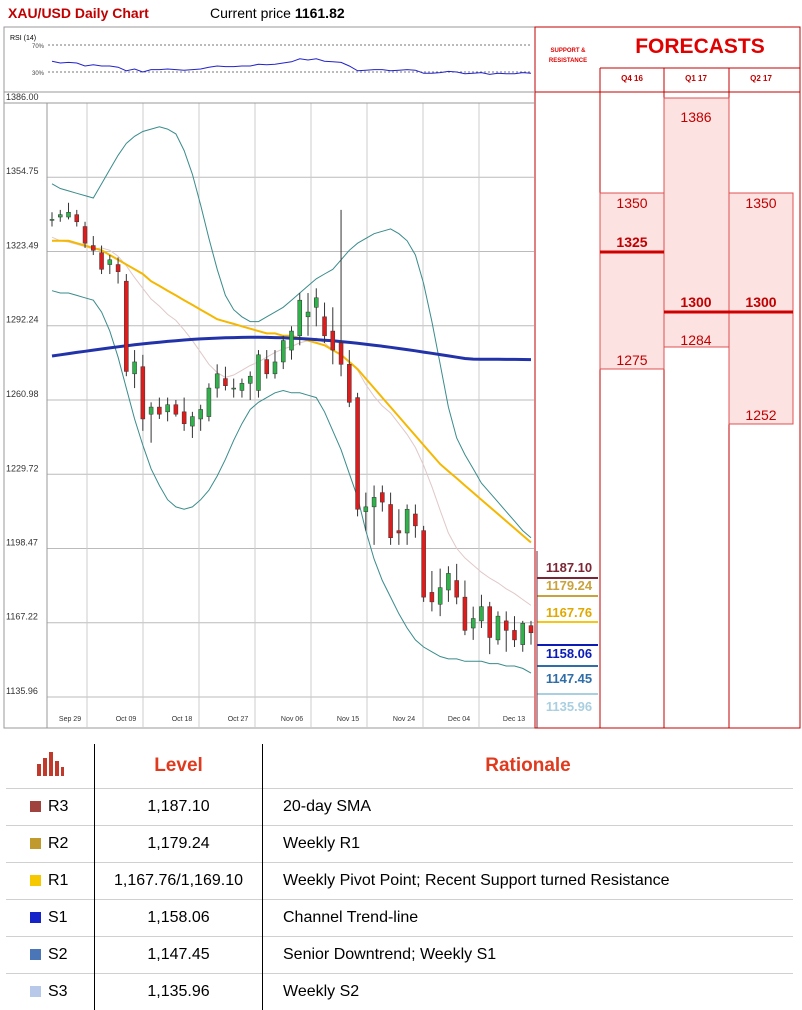  I want to click on price-label: Current price, so click(250, 13).